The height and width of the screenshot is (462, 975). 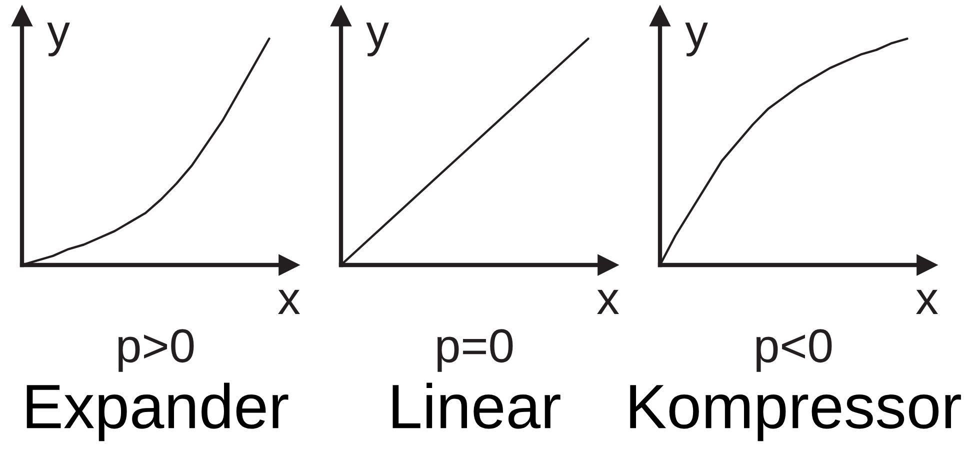 I want to click on text: Kompressor, so click(x=795, y=413).